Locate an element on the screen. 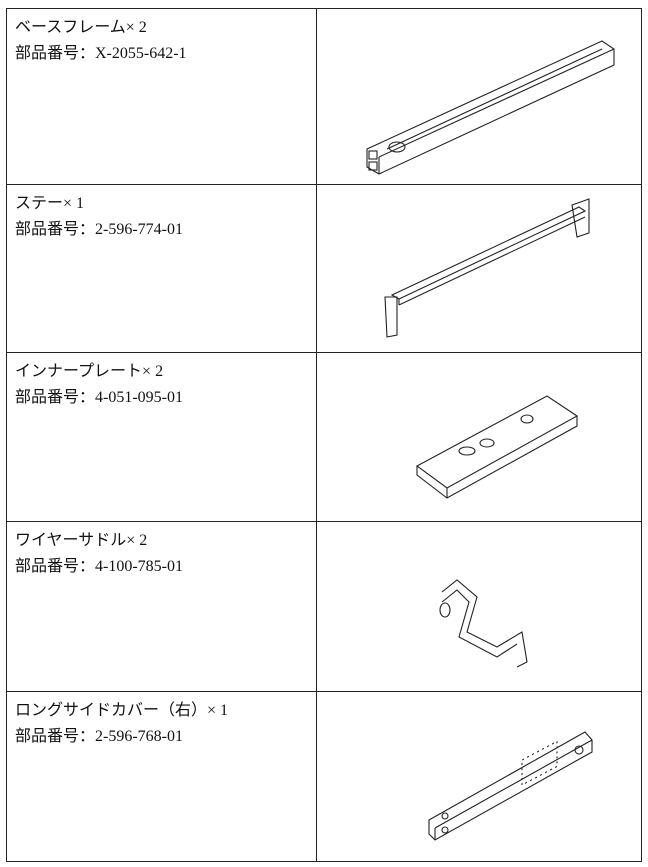 This screenshot has height=867, width=648. part-number: 部品番号：X-2055-642-1 is located at coordinates (101, 53).